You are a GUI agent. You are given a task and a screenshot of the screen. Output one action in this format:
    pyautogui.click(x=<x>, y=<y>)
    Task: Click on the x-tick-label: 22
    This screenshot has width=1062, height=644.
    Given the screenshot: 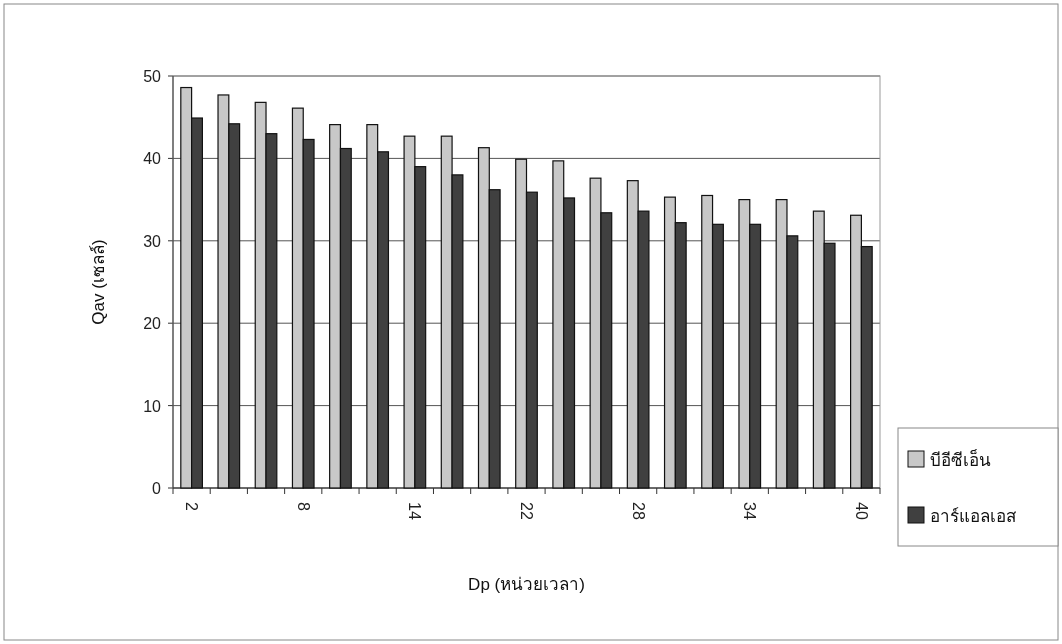 What is the action you would take?
    pyautogui.click(x=526, y=511)
    